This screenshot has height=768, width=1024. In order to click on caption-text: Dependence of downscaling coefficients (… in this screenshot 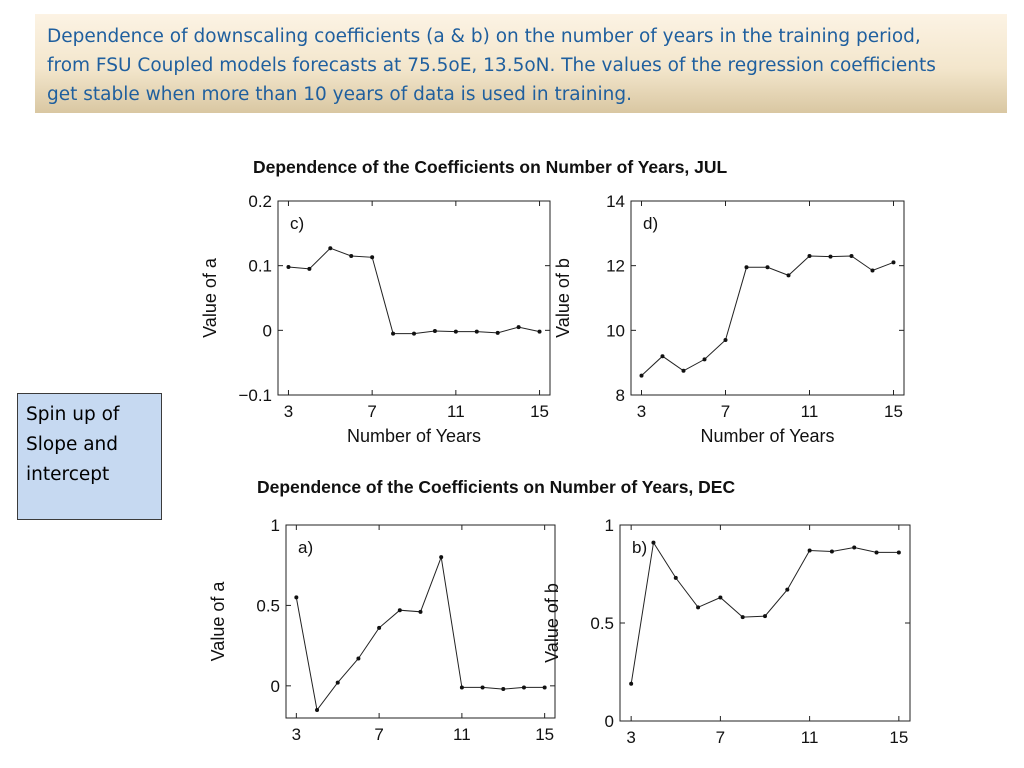, I will do `click(522, 65)`.